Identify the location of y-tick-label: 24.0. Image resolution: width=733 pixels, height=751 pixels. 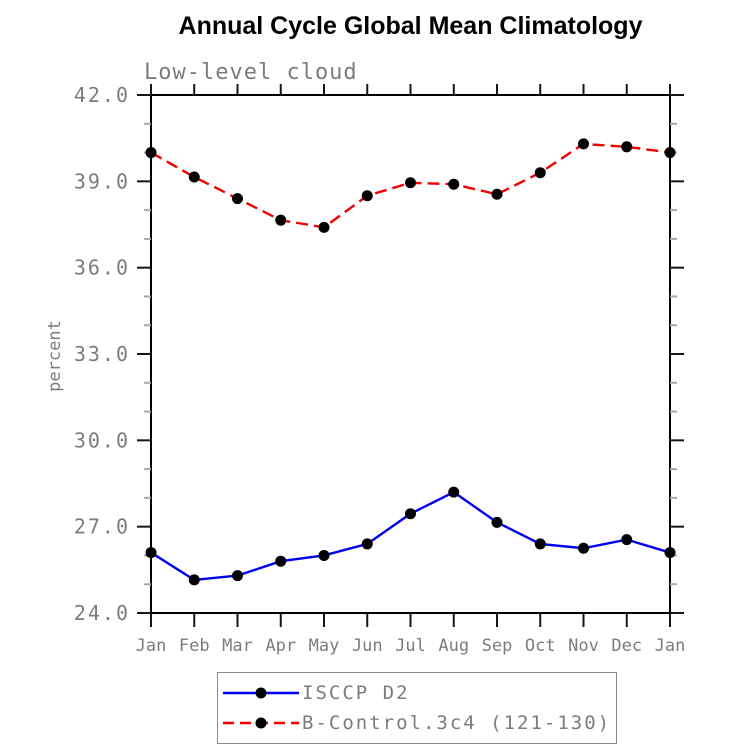
(102, 613).